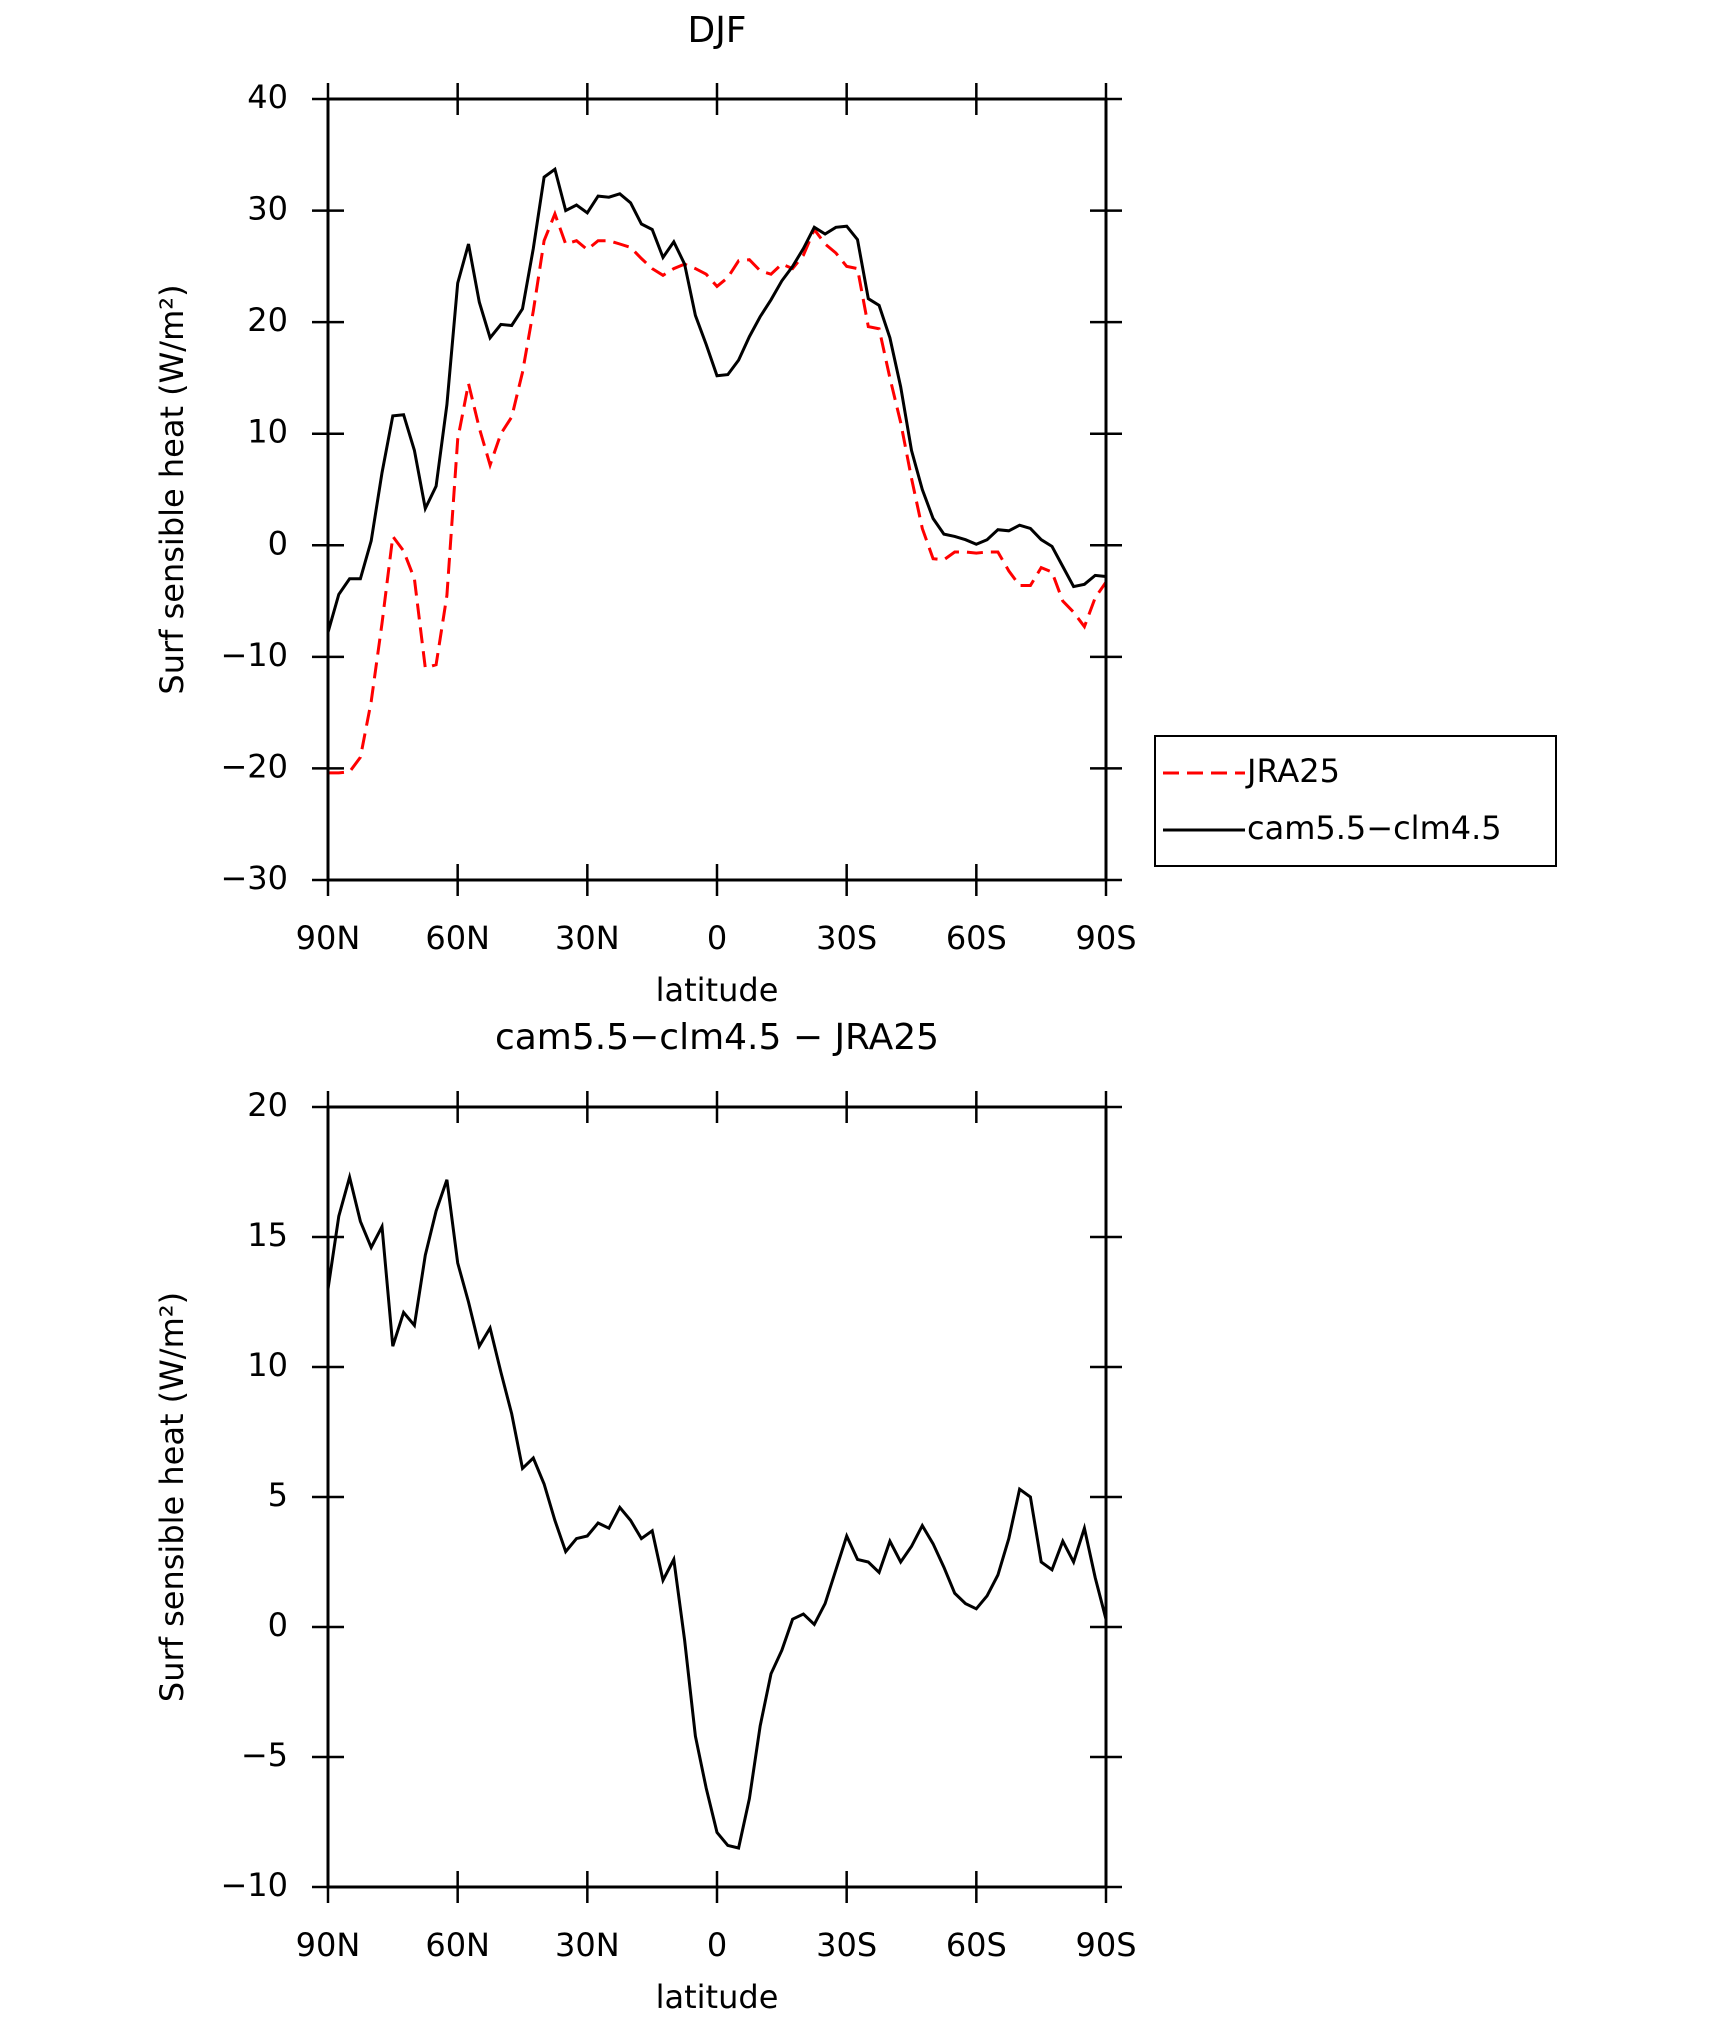 Image resolution: width=1710 pixels, height=2021 pixels. Describe the element at coordinates (264, 1755) in the screenshot. I see `y-tick-label: −5` at that location.